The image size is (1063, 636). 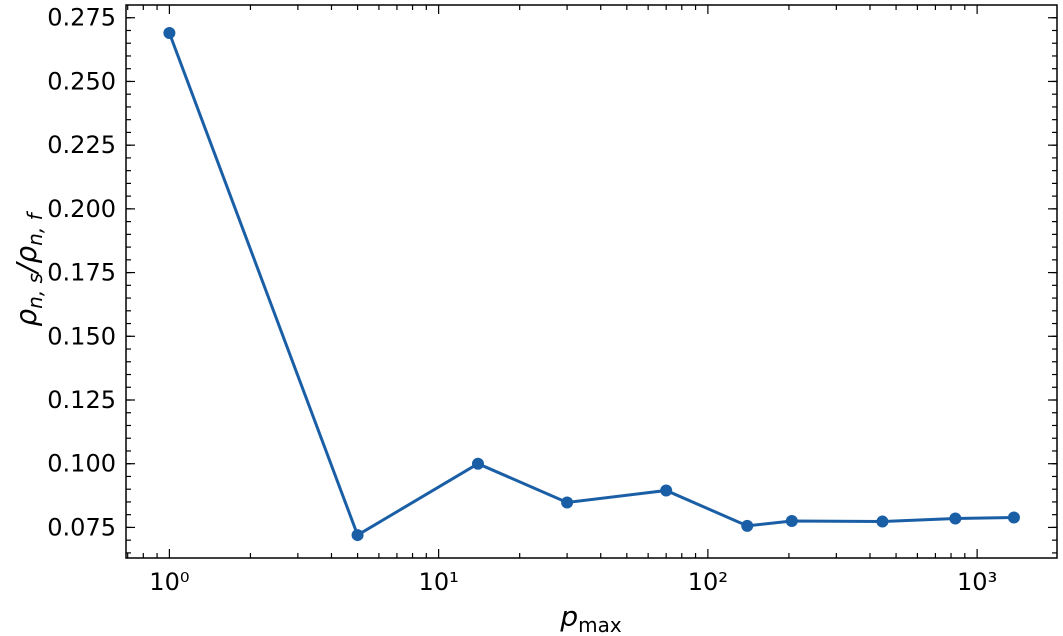 I want to click on y-tick-label: 0.075, so click(x=81, y=527).